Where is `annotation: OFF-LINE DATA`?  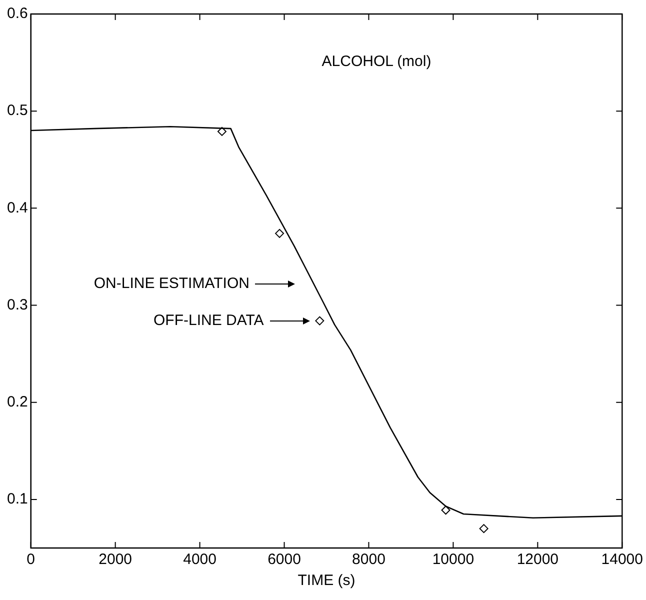 annotation: OFF-LINE DATA is located at coordinates (208, 321).